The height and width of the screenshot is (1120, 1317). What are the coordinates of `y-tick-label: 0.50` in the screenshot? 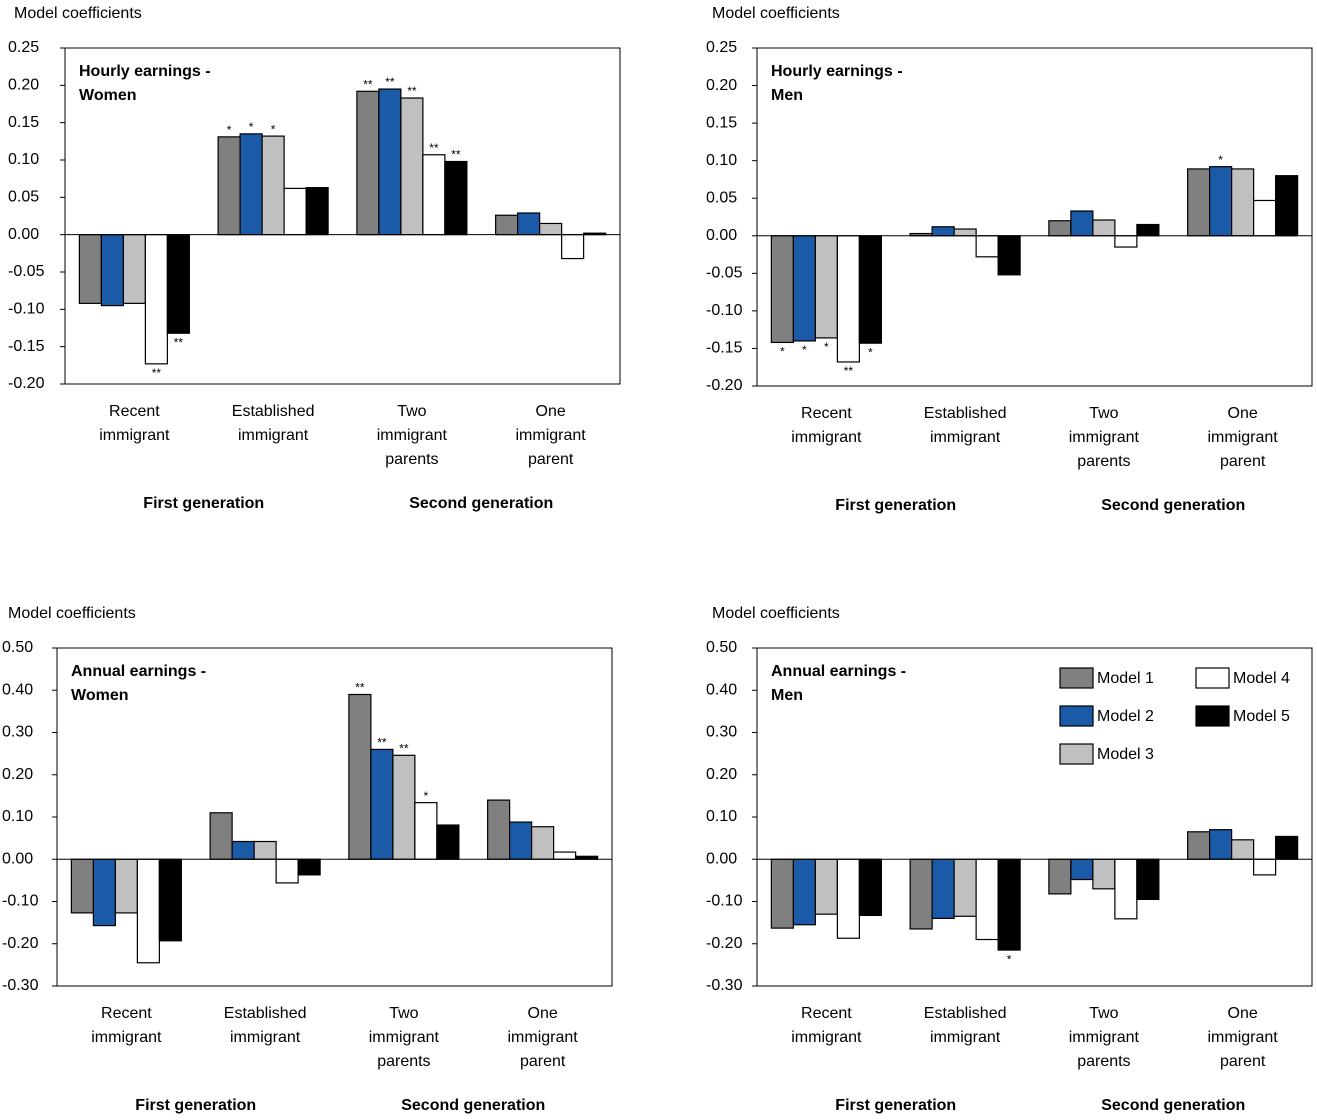 It's located at (17, 647).